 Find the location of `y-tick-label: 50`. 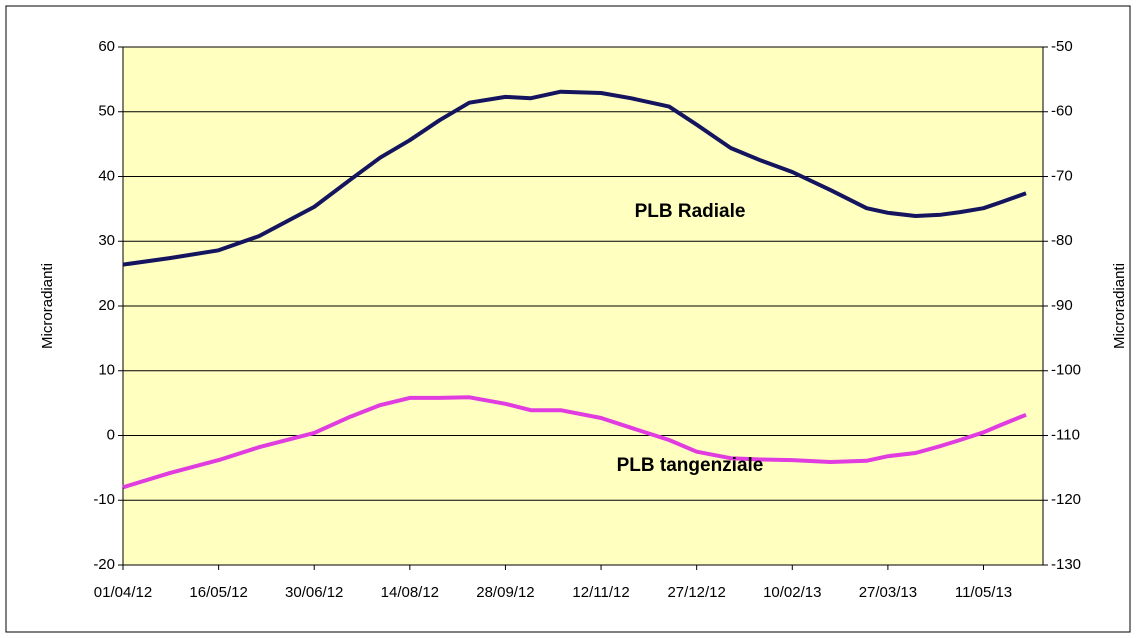

y-tick-label: 50 is located at coordinates (106, 111).